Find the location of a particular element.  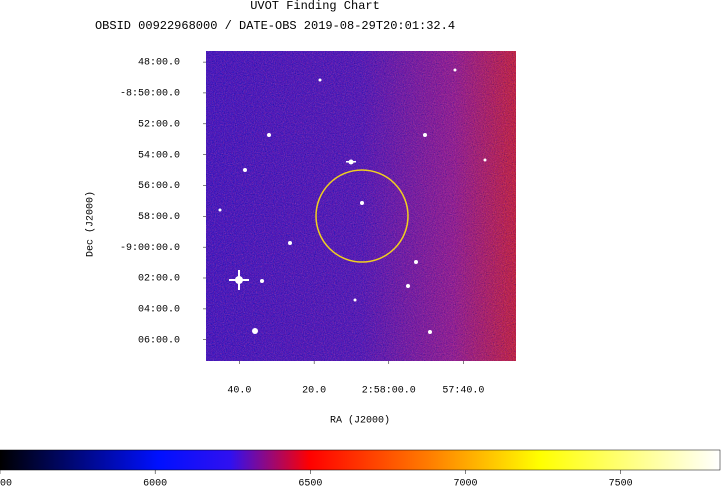

y-tick-label: 02:00.0 is located at coordinates (159, 279).